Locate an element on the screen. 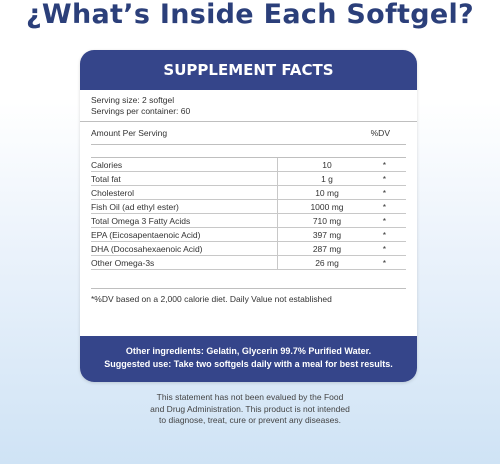 This screenshot has width=500, height=464. nutrient-name: Total fat is located at coordinates (106, 179).